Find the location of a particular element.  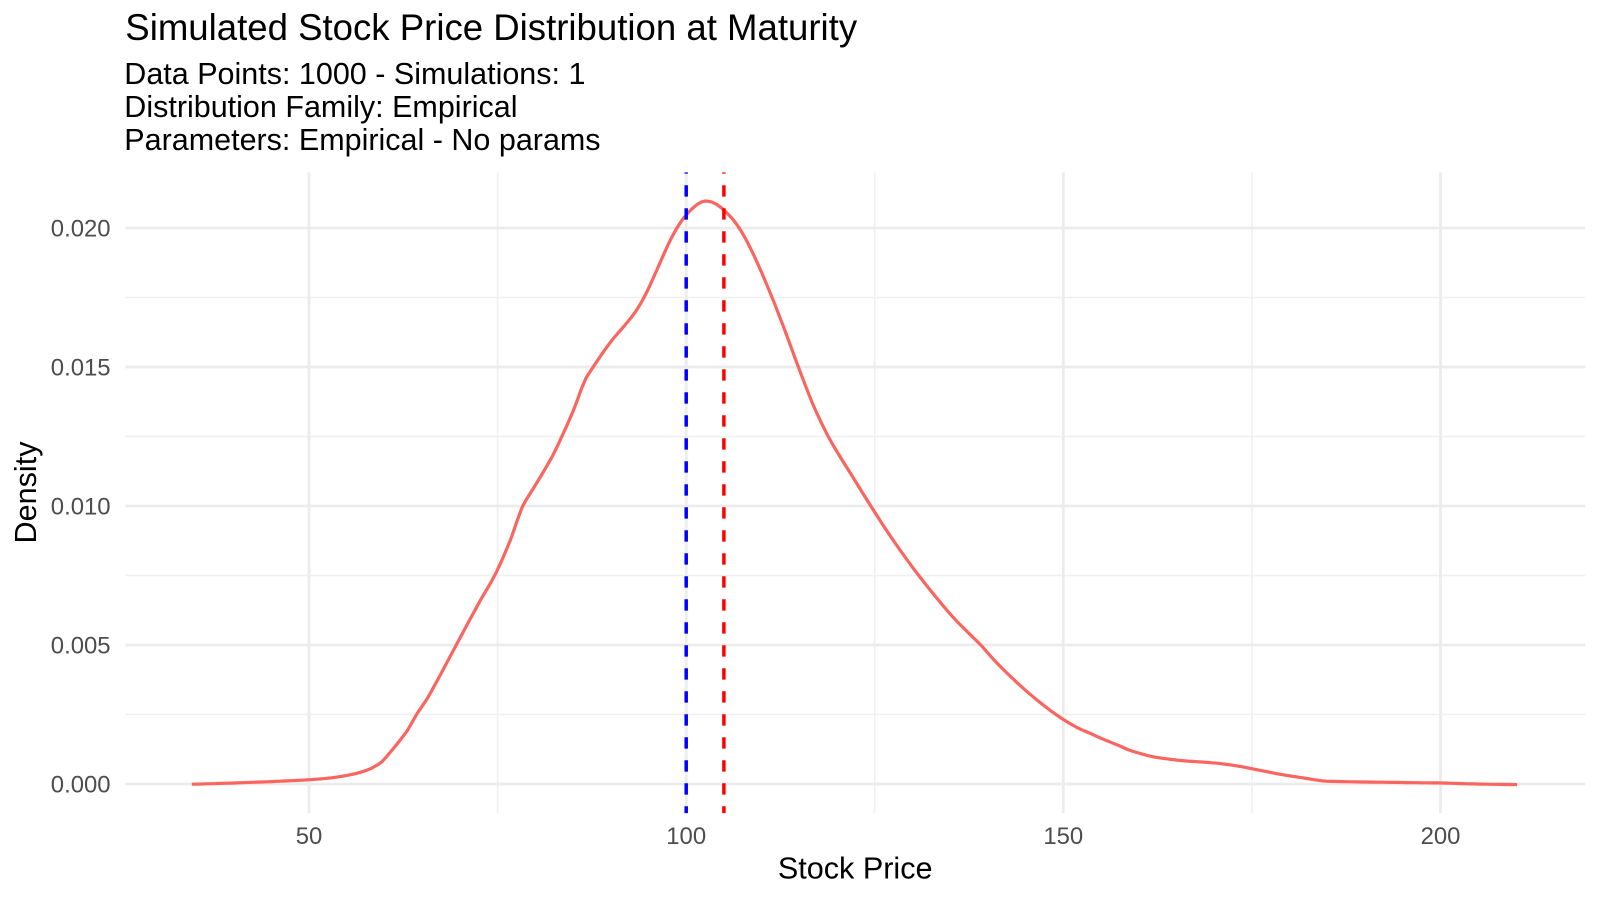

svg-text: Distribution Family: Empirical is located at coordinates (320, 107).